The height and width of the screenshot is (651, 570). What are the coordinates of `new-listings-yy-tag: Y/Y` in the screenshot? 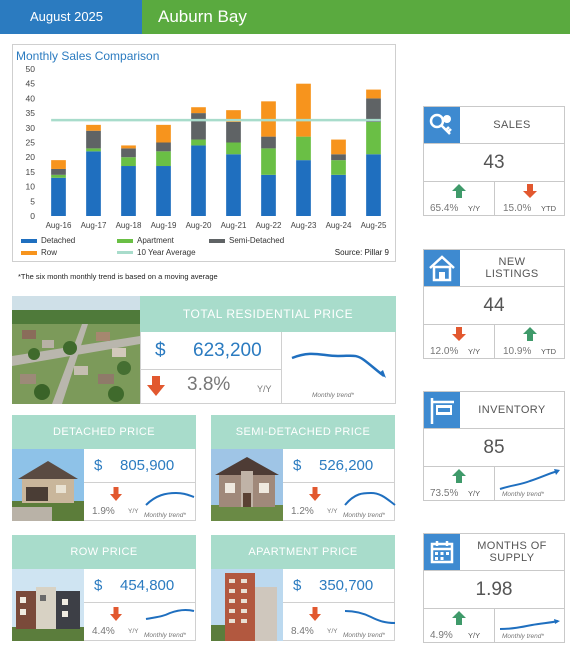 It's located at (474, 351).